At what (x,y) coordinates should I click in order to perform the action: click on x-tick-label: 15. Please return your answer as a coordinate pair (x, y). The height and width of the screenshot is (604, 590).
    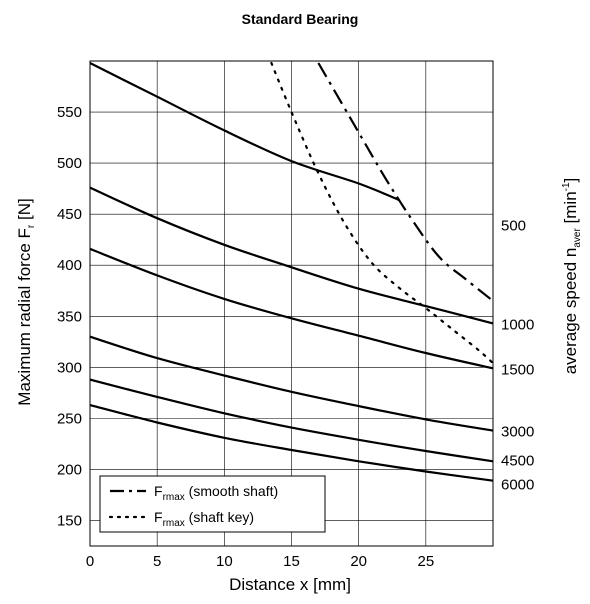
    Looking at the image, I should click on (291, 561).